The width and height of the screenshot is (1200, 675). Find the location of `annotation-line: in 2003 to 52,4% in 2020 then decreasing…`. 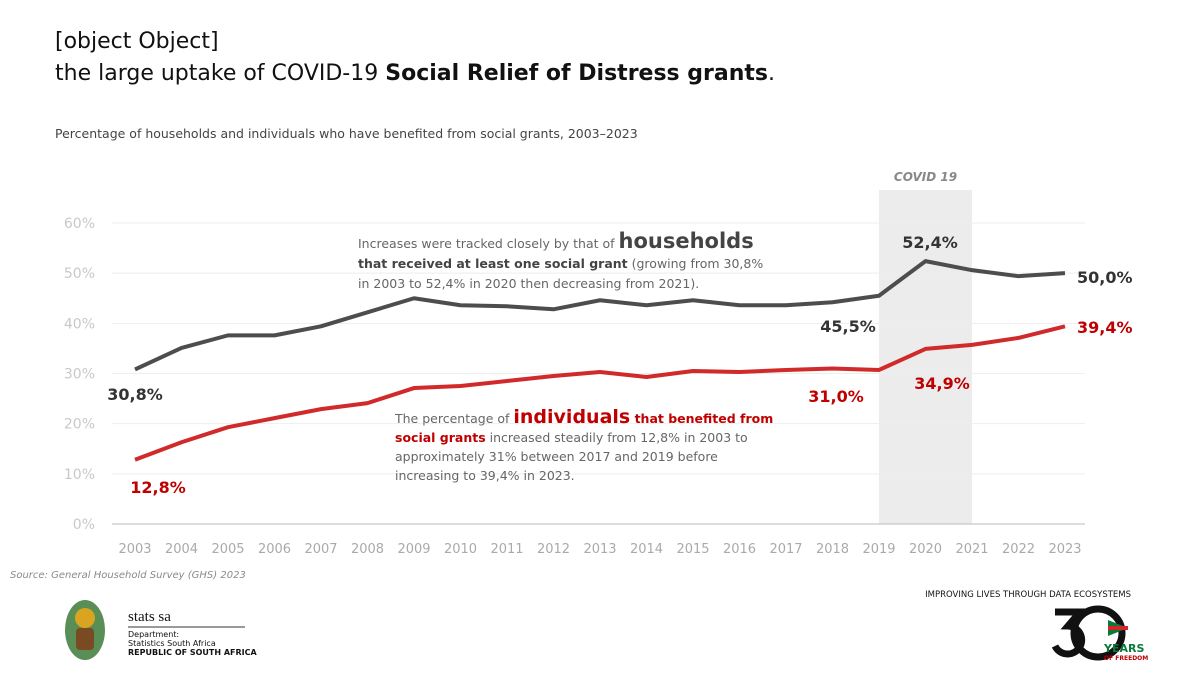

annotation-line: in 2003 to 52,4% in 2020 then decreasing… is located at coordinates (528, 283).